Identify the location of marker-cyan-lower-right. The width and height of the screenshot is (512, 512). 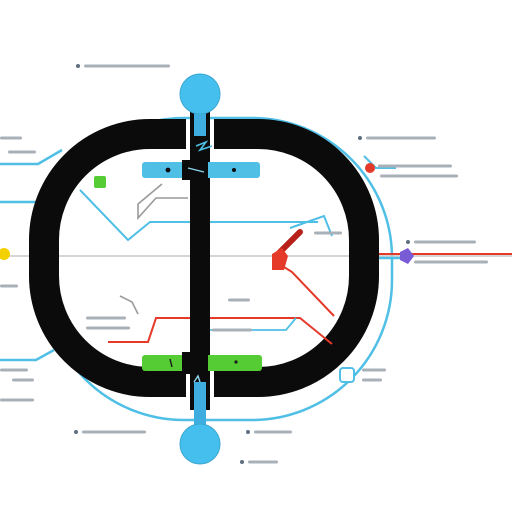
(347, 375).